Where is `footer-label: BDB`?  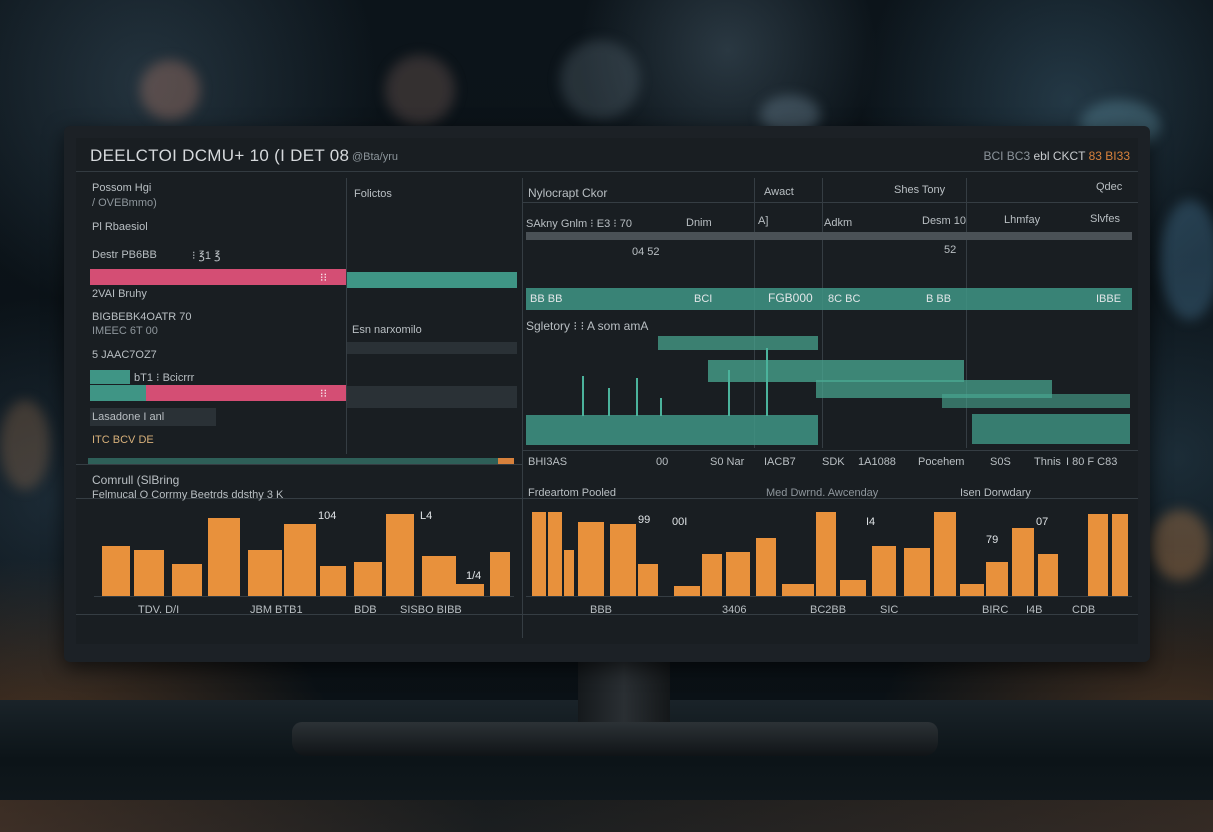 footer-label: BDB is located at coordinates (365, 610).